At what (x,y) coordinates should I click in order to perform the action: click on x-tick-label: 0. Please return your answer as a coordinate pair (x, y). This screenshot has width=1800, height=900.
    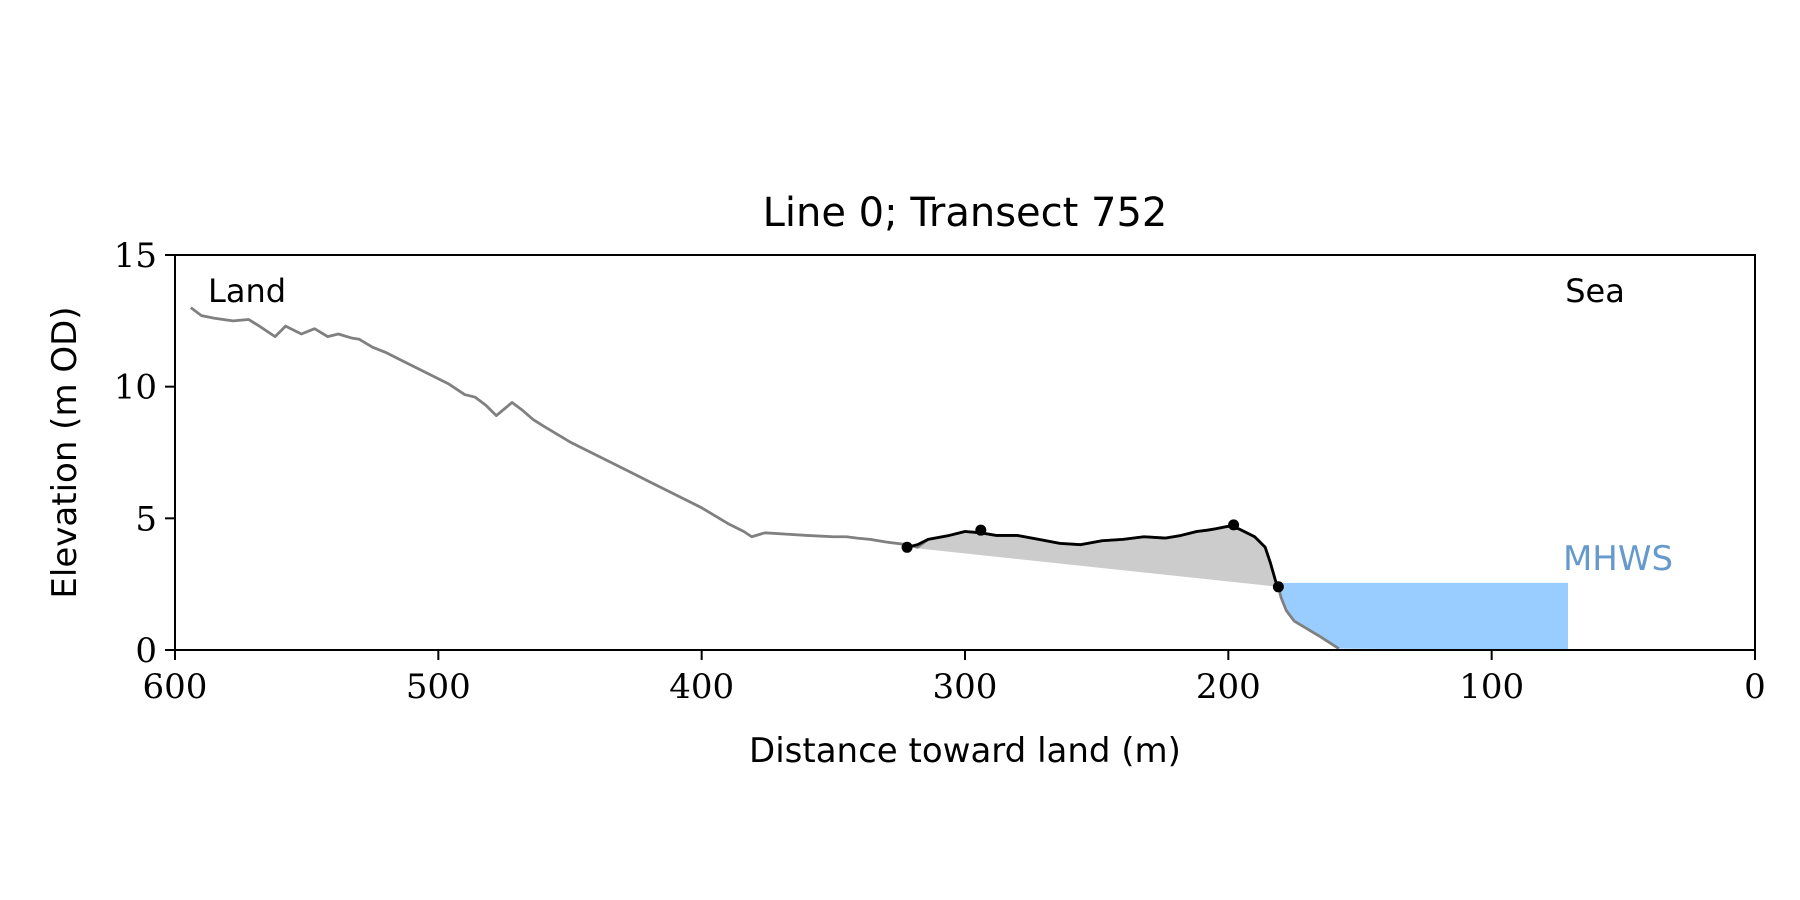
    Looking at the image, I should click on (1755, 687).